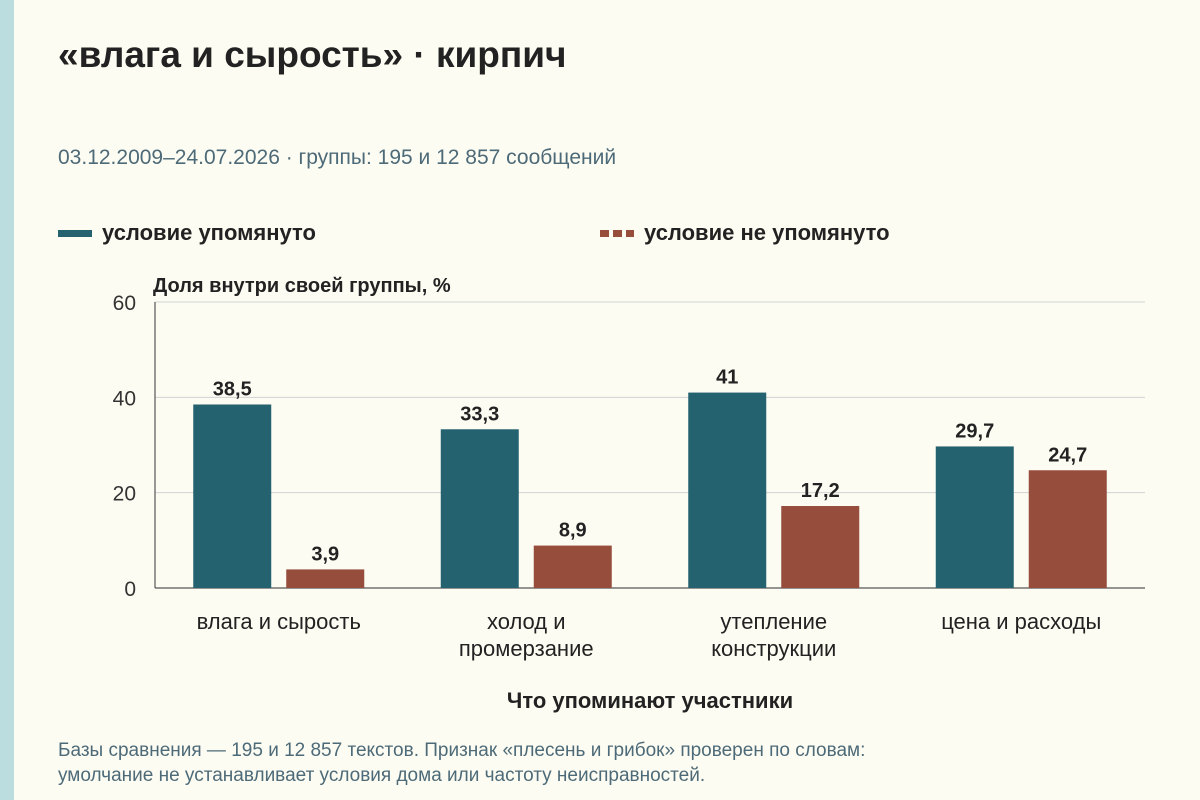  I want to click on legend-label-not-mentioned: условие не упомянуто, so click(767, 232).